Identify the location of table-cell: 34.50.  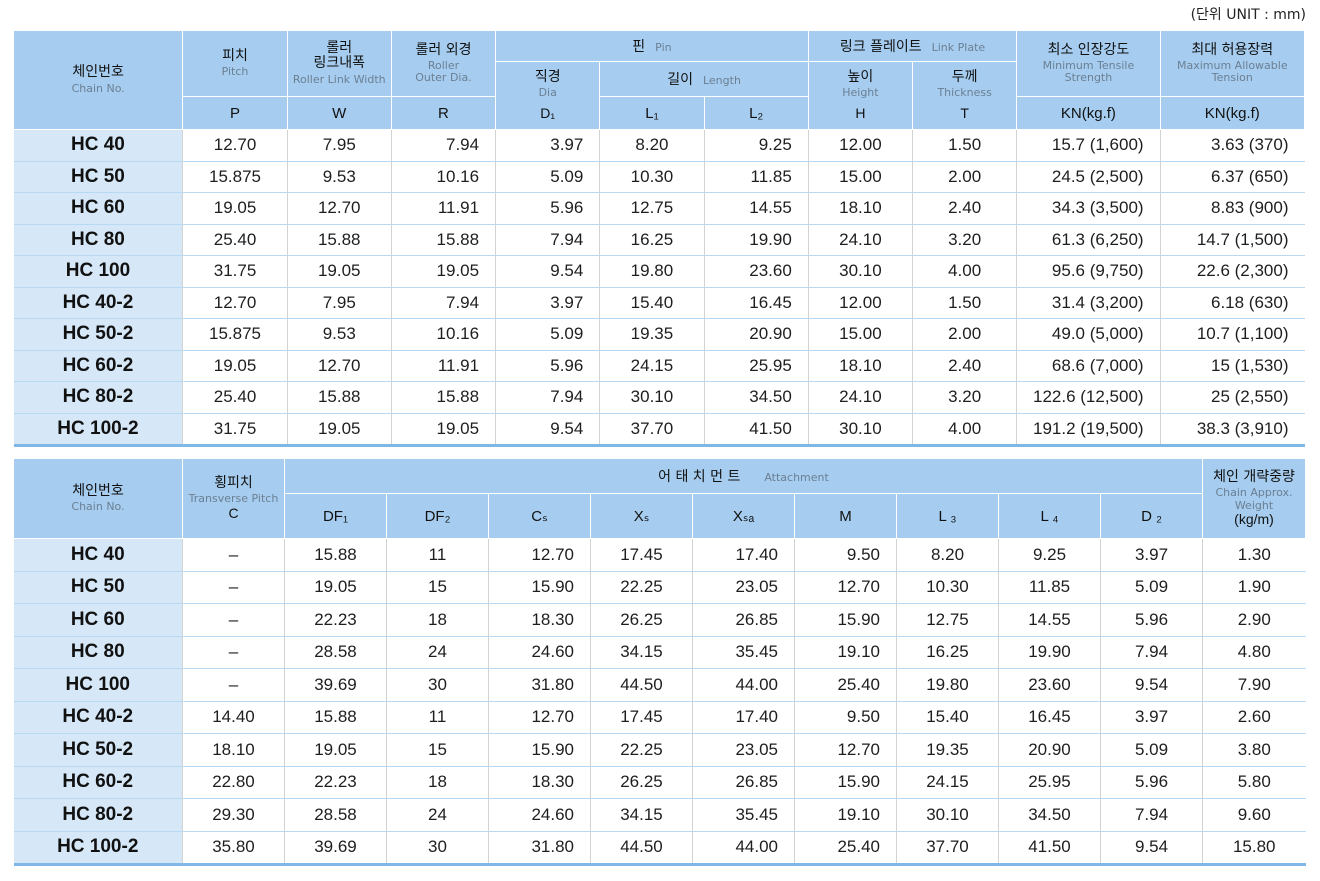
(1049, 815).